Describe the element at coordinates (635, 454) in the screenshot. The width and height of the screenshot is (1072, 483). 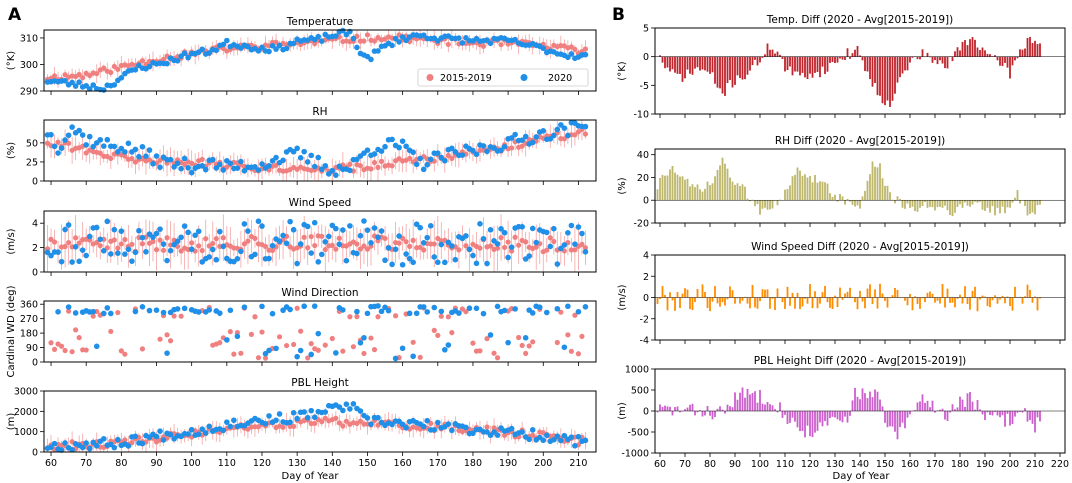
I see `y-tick-label-pbldiff: -1000` at that location.